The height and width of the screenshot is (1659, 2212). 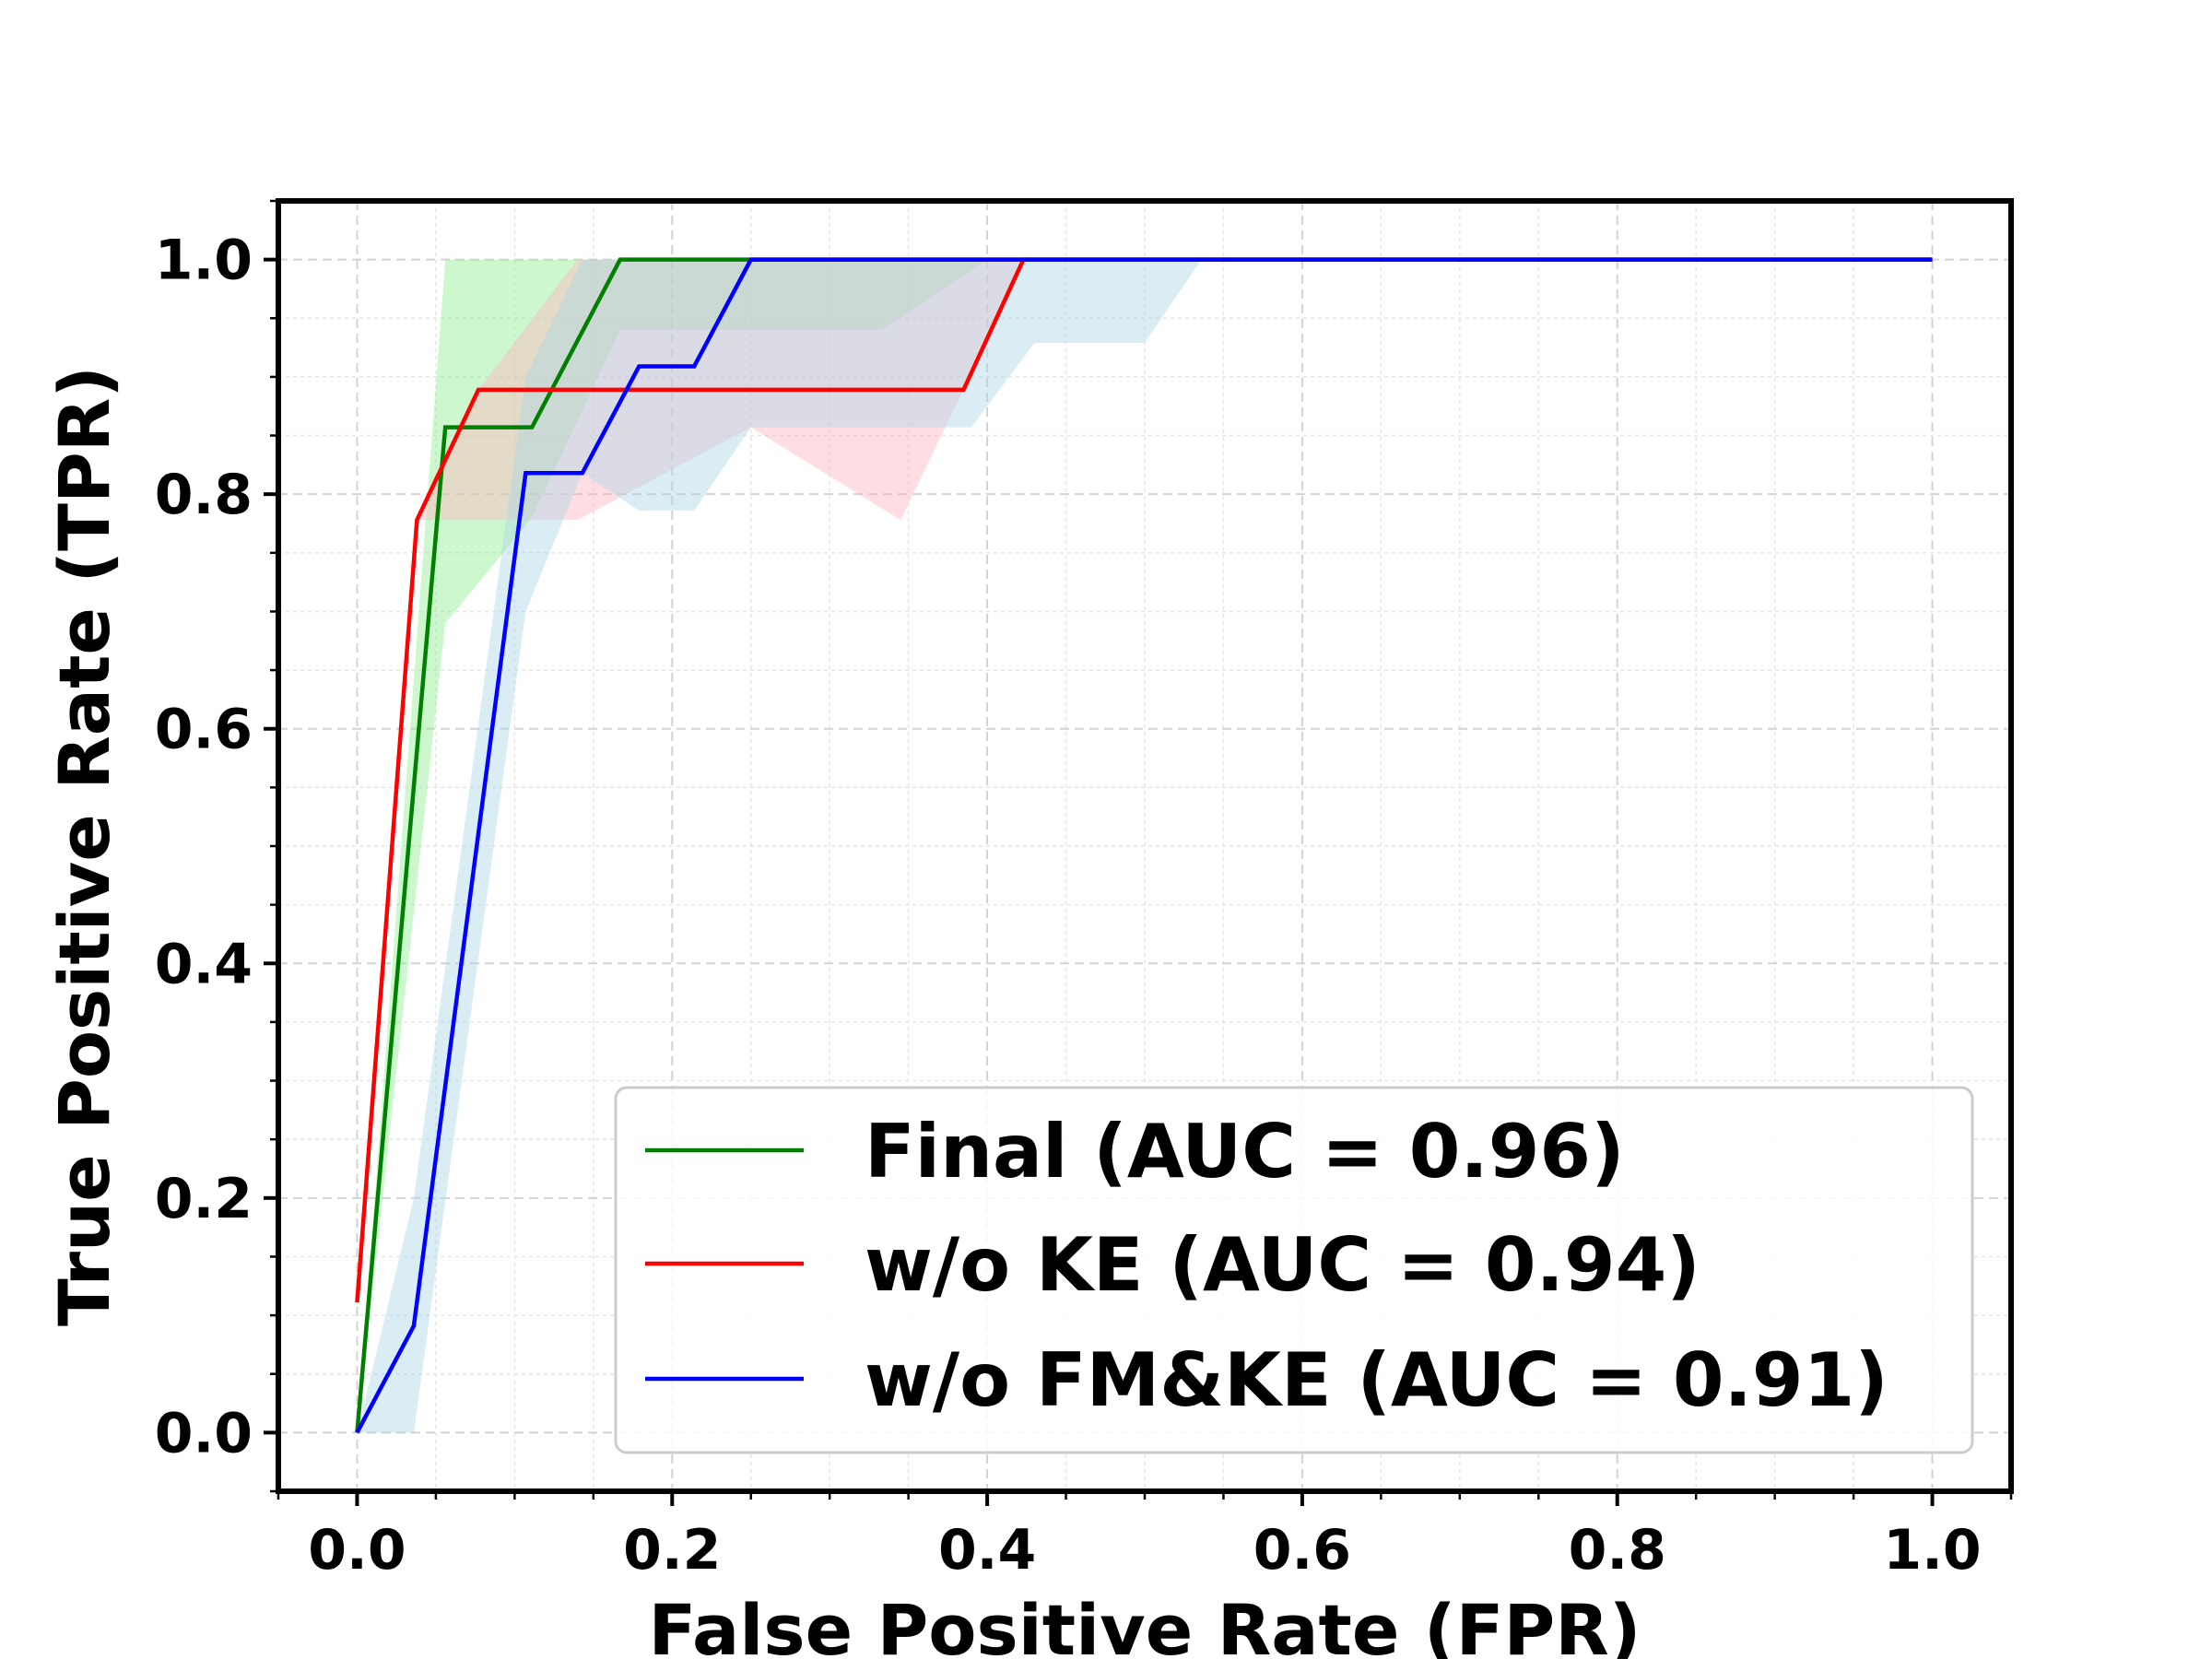 I want to click on x-tick-label: 1.0, so click(x=1932, y=1550).